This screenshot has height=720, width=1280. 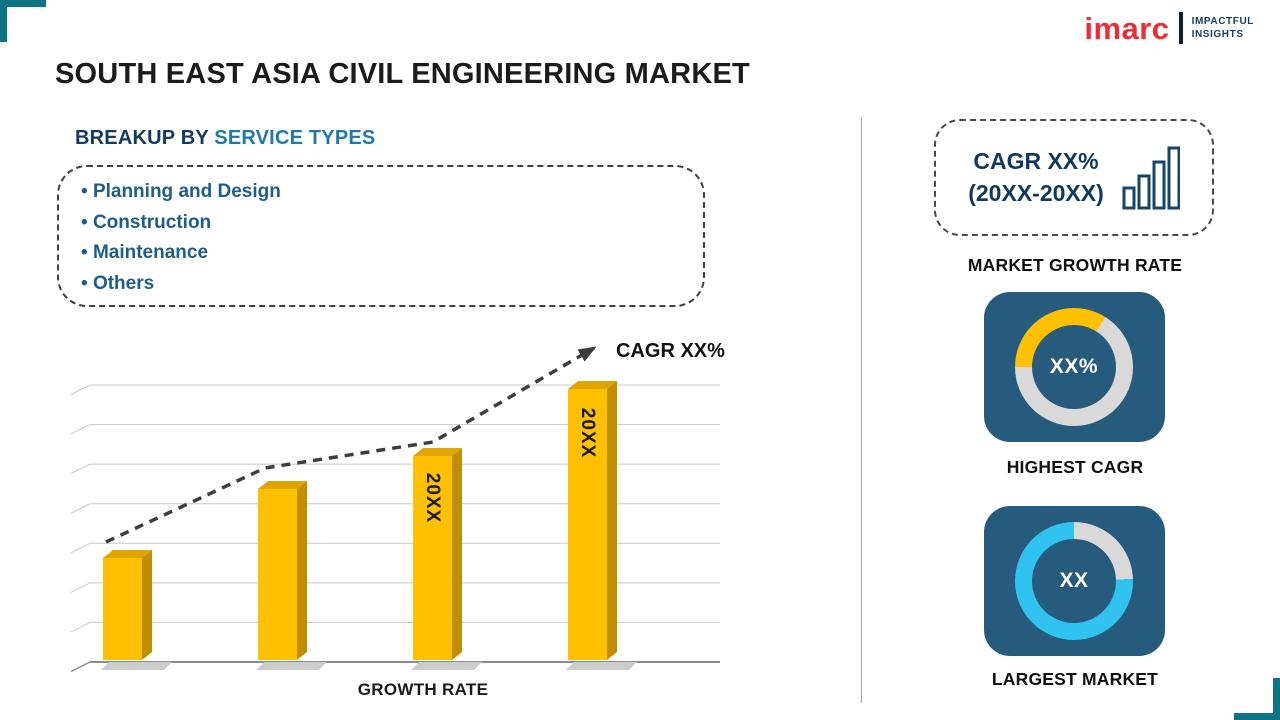 What do you see at coordinates (1127, 28) in the screenshot?
I see `imarc-logo-wordmark: imarc` at bounding box center [1127, 28].